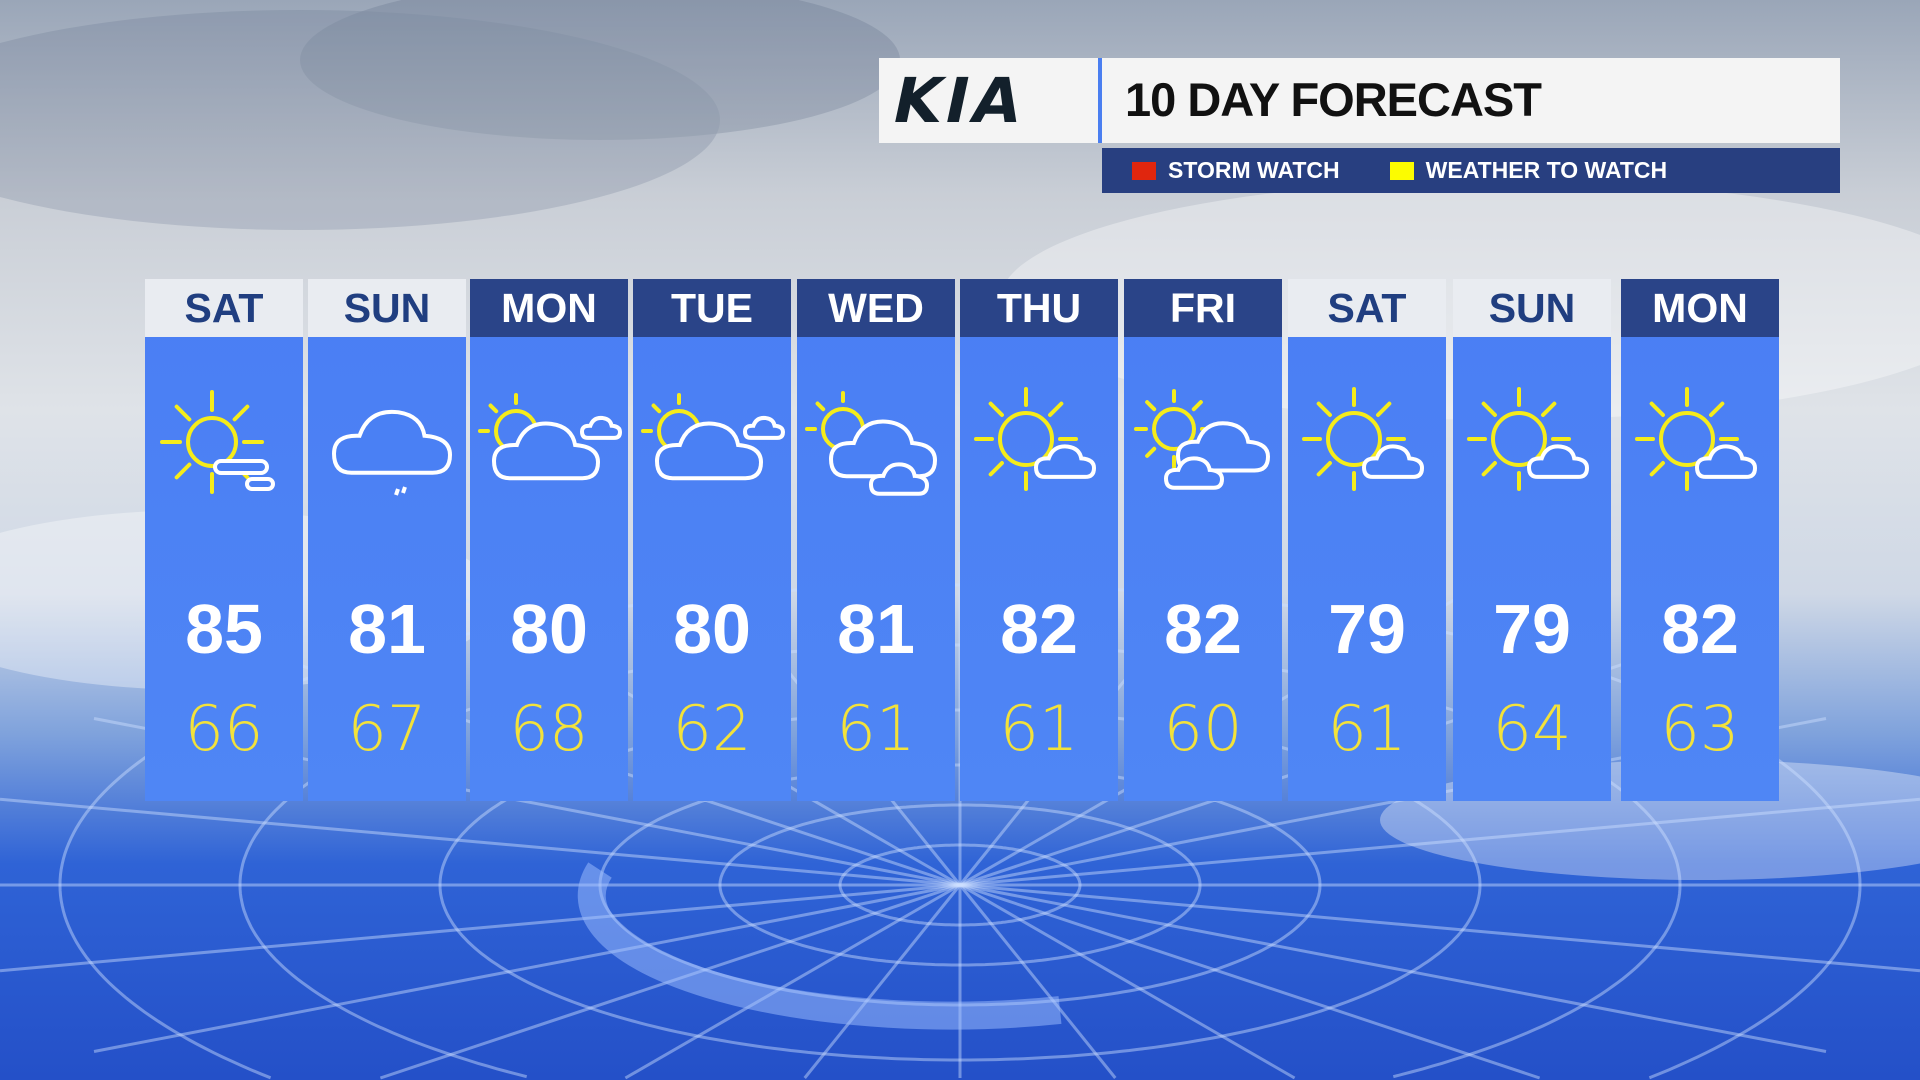 This screenshot has width=1920, height=1080. I want to click on low-temp: 64, so click(1532, 728).